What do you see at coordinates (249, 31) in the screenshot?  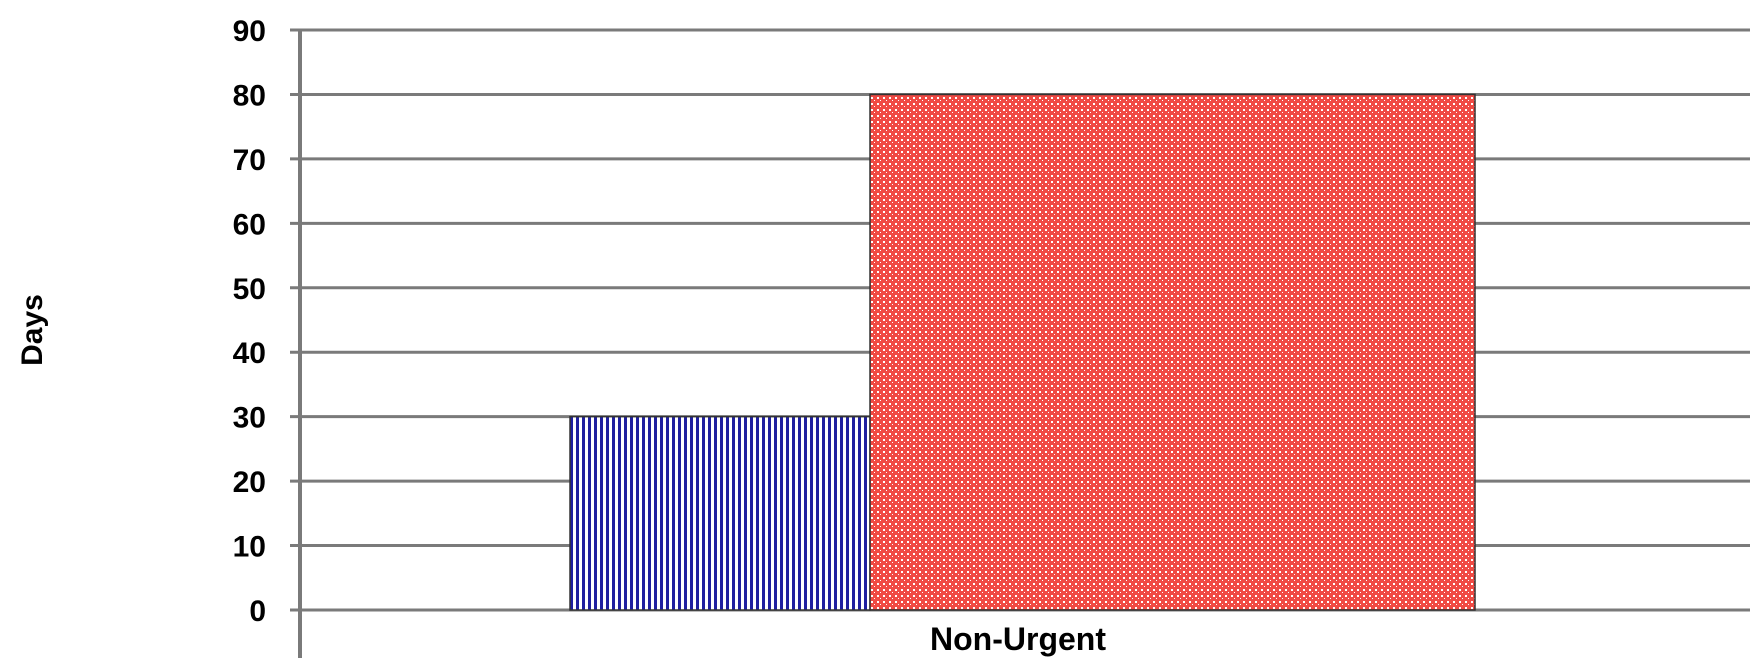 I see `y-tick-label: 90` at bounding box center [249, 31].